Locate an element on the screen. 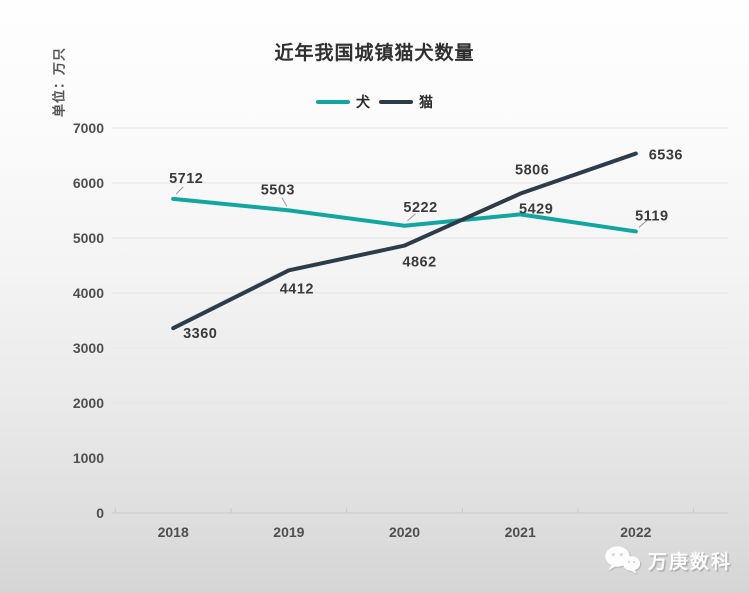 This screenshot has width=749, height=593. data-point-label: 3360 is located at coordinates (200, 334).